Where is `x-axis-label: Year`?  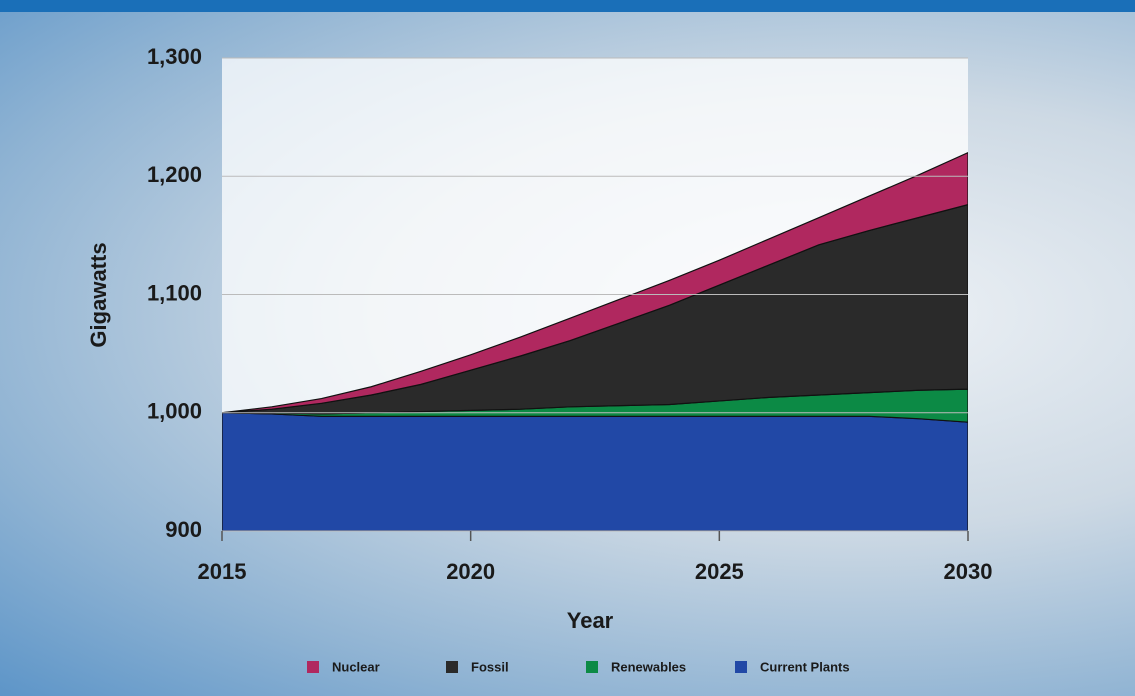 x-axis-label: Year is located at coordinates (590, 620).